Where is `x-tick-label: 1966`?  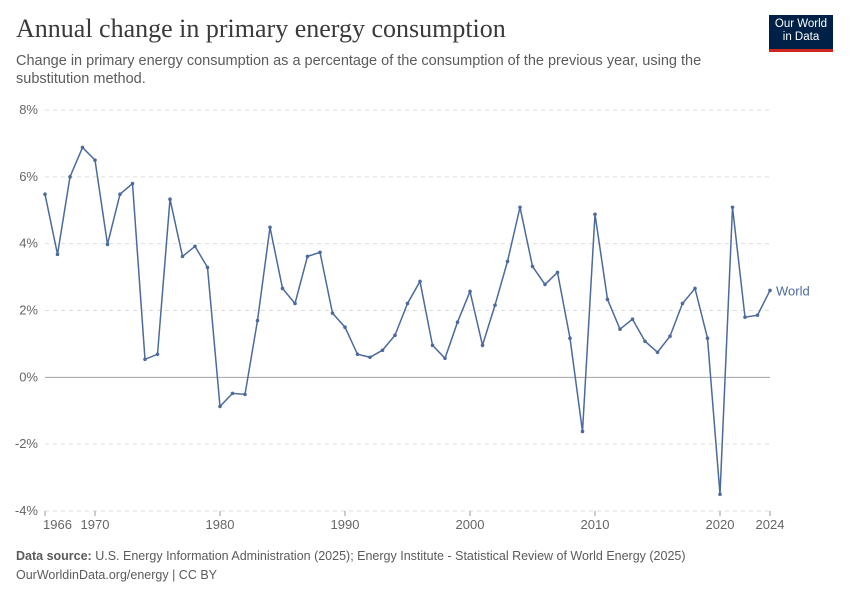
x-tick-label: 1966 is located at coordinates (57, 524).